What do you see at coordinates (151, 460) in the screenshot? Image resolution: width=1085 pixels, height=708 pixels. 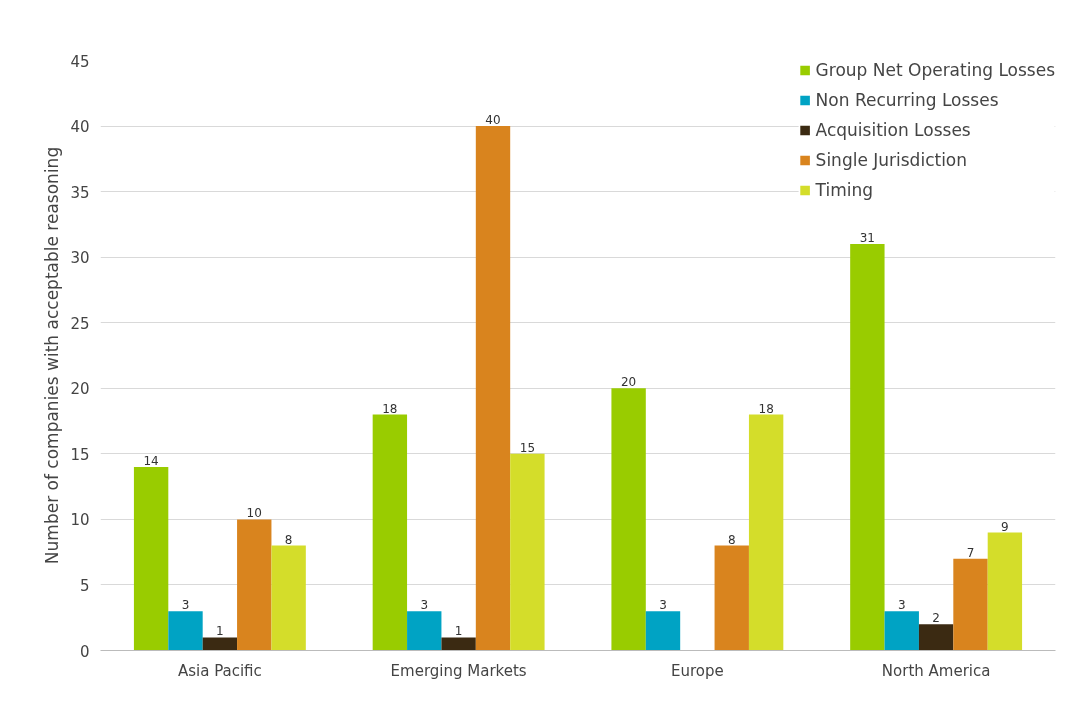 I see `data-label: 14` at bounding box center [151, 460].